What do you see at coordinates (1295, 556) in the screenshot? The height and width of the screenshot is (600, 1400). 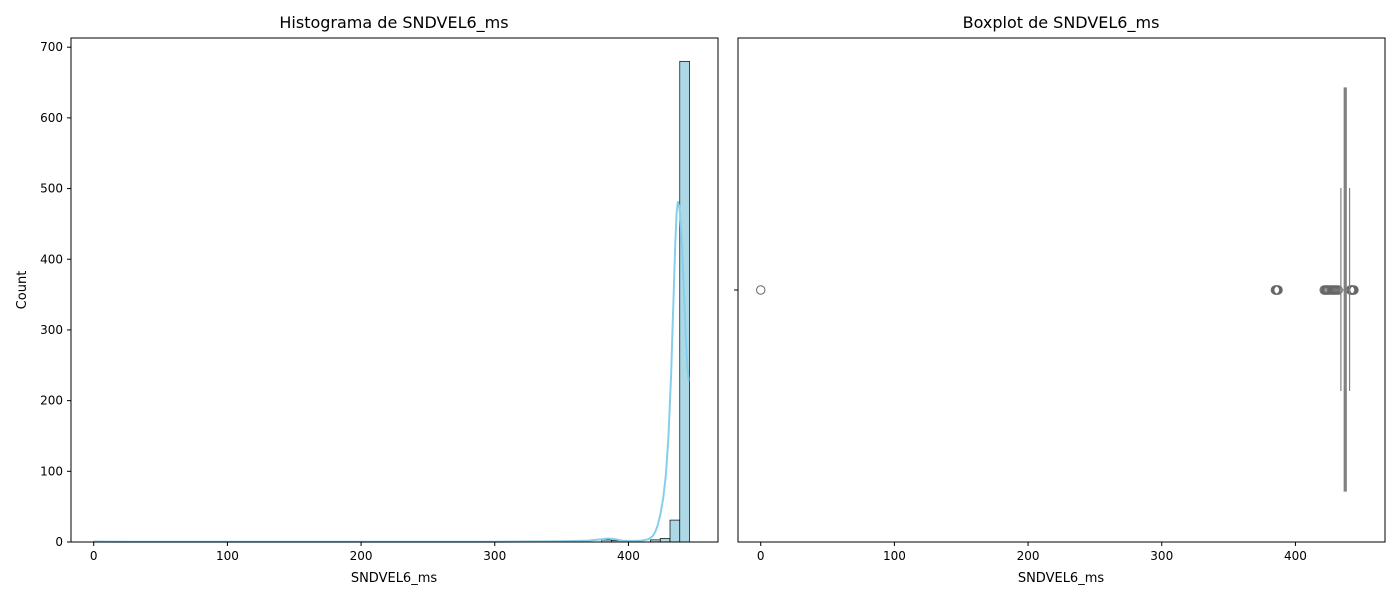 I see `boxplot-x-tick-label: 400` at bounding box center [1295, 556].